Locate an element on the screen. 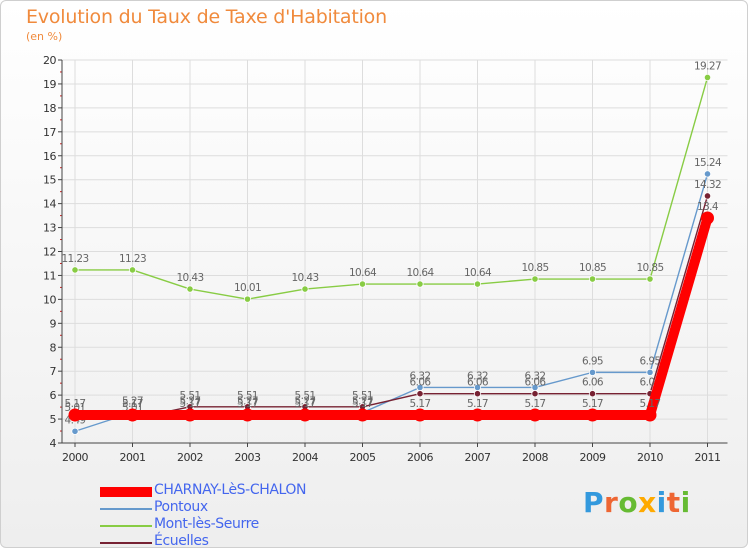  y-tick-label: 4 is located at coordinates (53, 443).